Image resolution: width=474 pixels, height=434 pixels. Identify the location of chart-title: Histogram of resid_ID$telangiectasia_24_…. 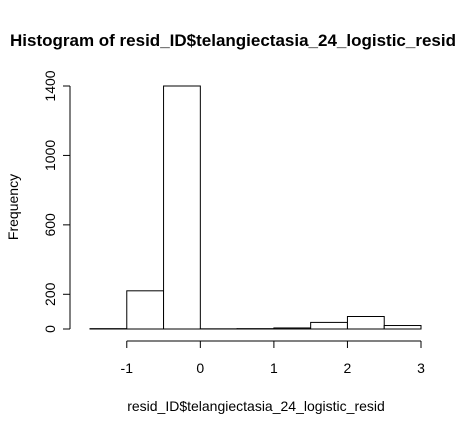
(233, 40).